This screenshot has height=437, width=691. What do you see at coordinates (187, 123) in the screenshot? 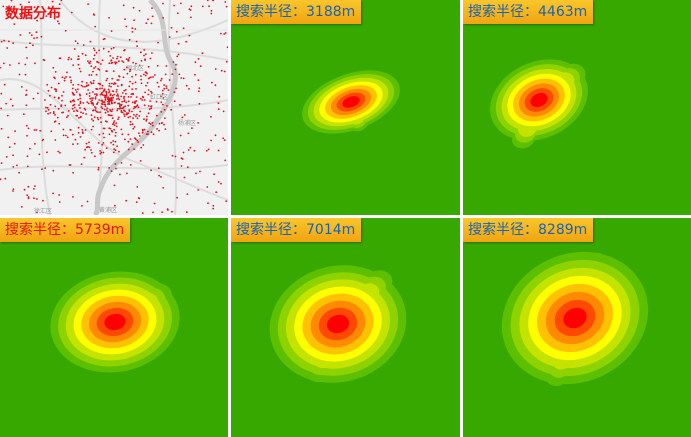
I see `map-label: 杨浦区` at bounding box center [187, 123].